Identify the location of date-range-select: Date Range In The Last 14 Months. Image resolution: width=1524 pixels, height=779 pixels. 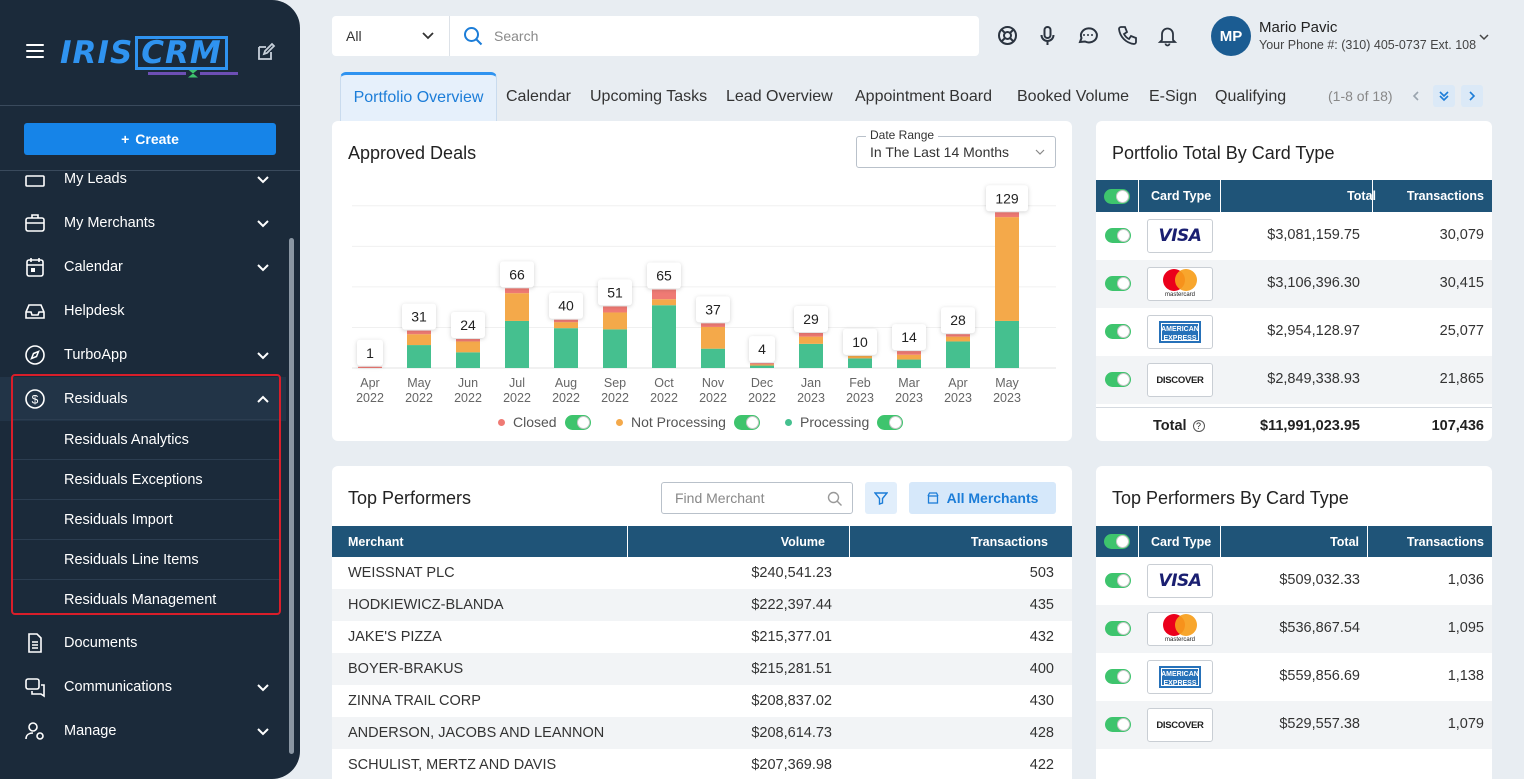
(956, 148).